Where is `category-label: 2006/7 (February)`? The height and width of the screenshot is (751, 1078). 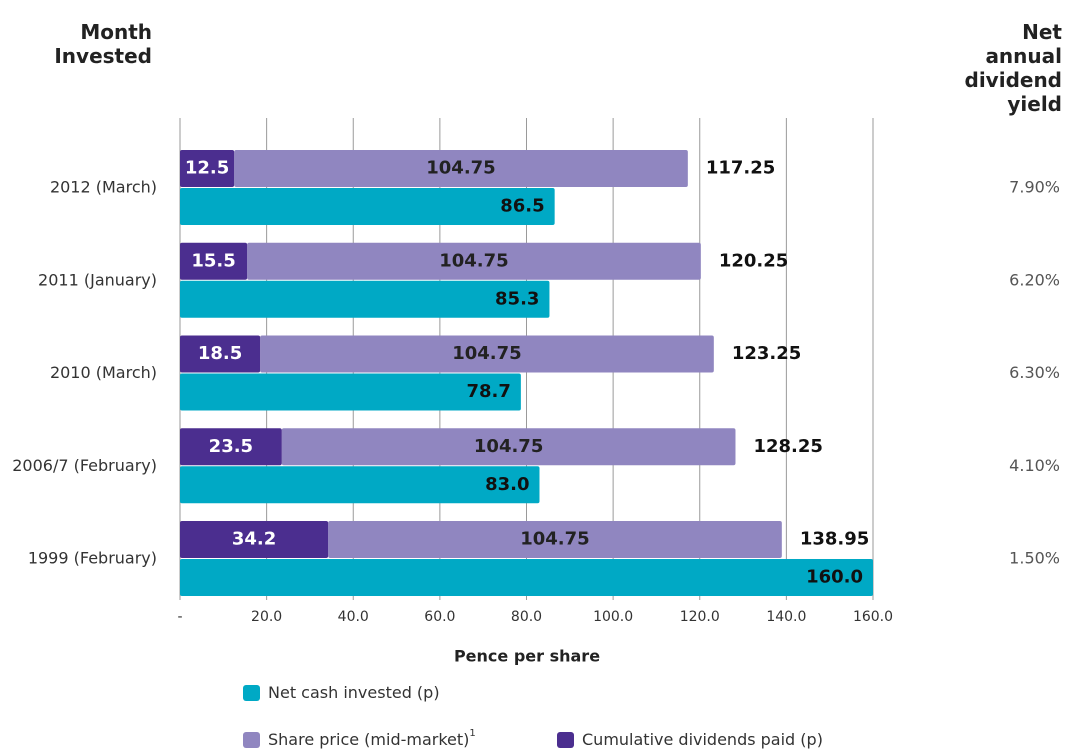 category-label: 2006/7 (February) is located at coordinates (84, 465).